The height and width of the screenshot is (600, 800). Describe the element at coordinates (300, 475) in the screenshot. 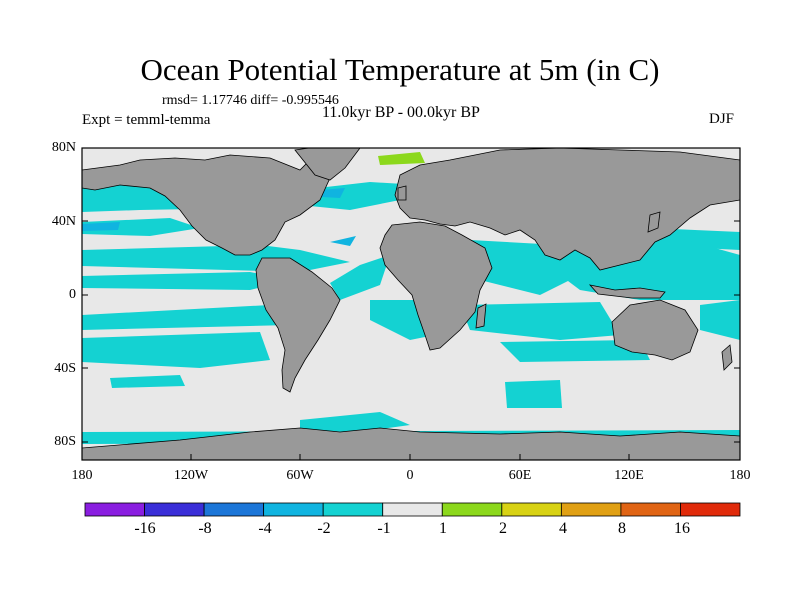

I see `lon-label-60w: 60W` at that location.